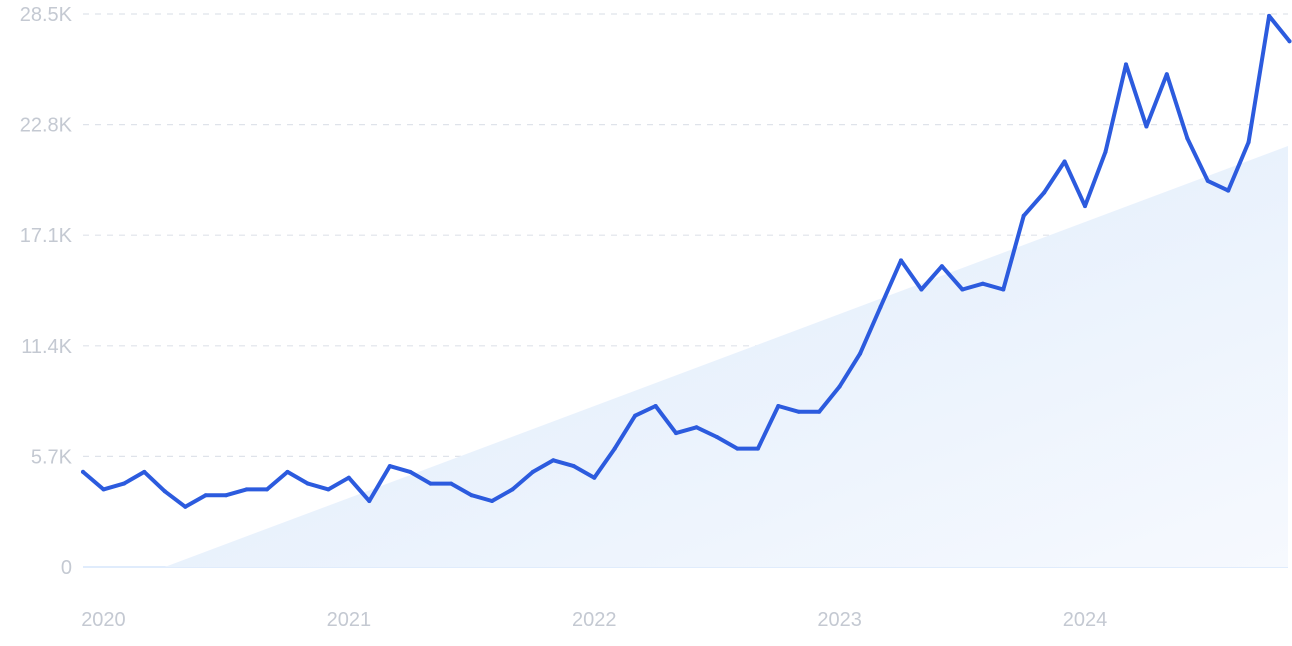 The width and height of the screenshot is (1292, 646). Describe the element at coordinates (46, 236) in the screenshot. I see `y-tick-label: 17.1K` at that location.